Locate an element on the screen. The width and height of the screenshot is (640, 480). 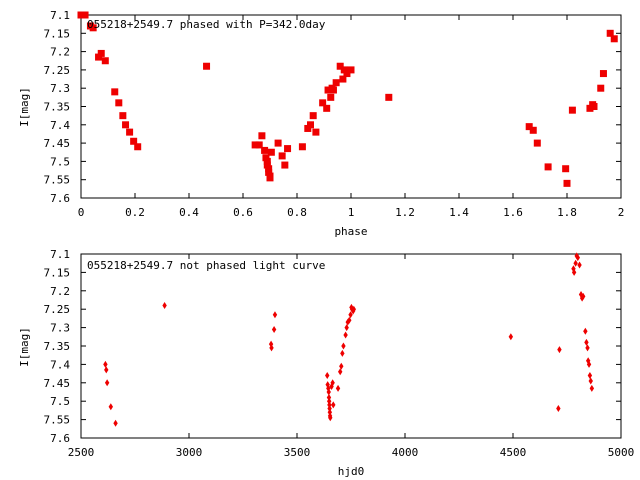
phased-plot-ylabel: I[mag] is located at coordinates (24, 107).